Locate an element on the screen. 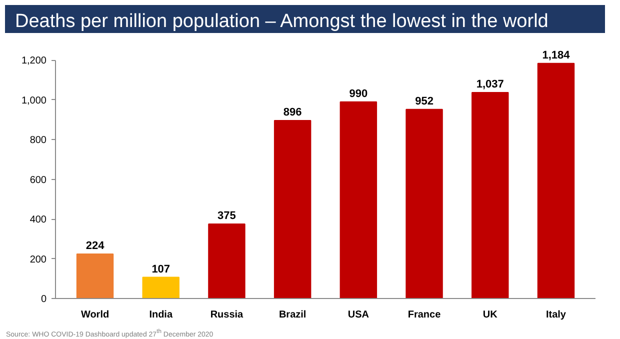 The height and width of the screenshot is (339, 620). data-label: 224 is located at coordinates (96, 246).